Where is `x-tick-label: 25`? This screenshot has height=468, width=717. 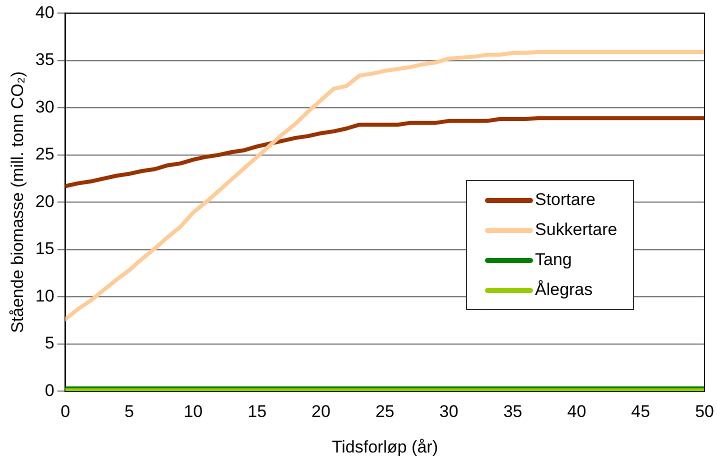
x-tick-label: 25 is located at coordinates (384, 412).